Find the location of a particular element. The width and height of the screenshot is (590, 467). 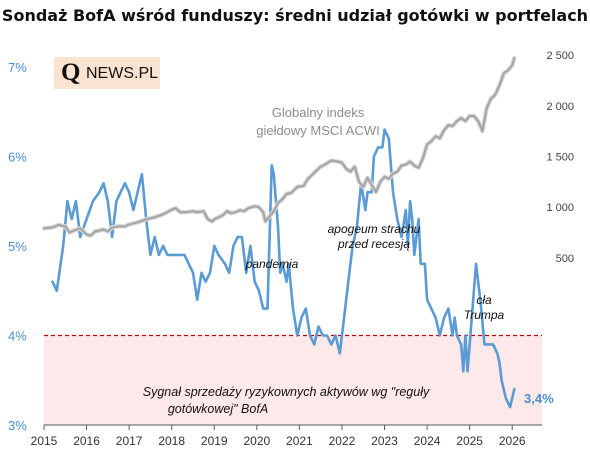

y-right-tick-label: 500 is located at coordinates (565, 259).